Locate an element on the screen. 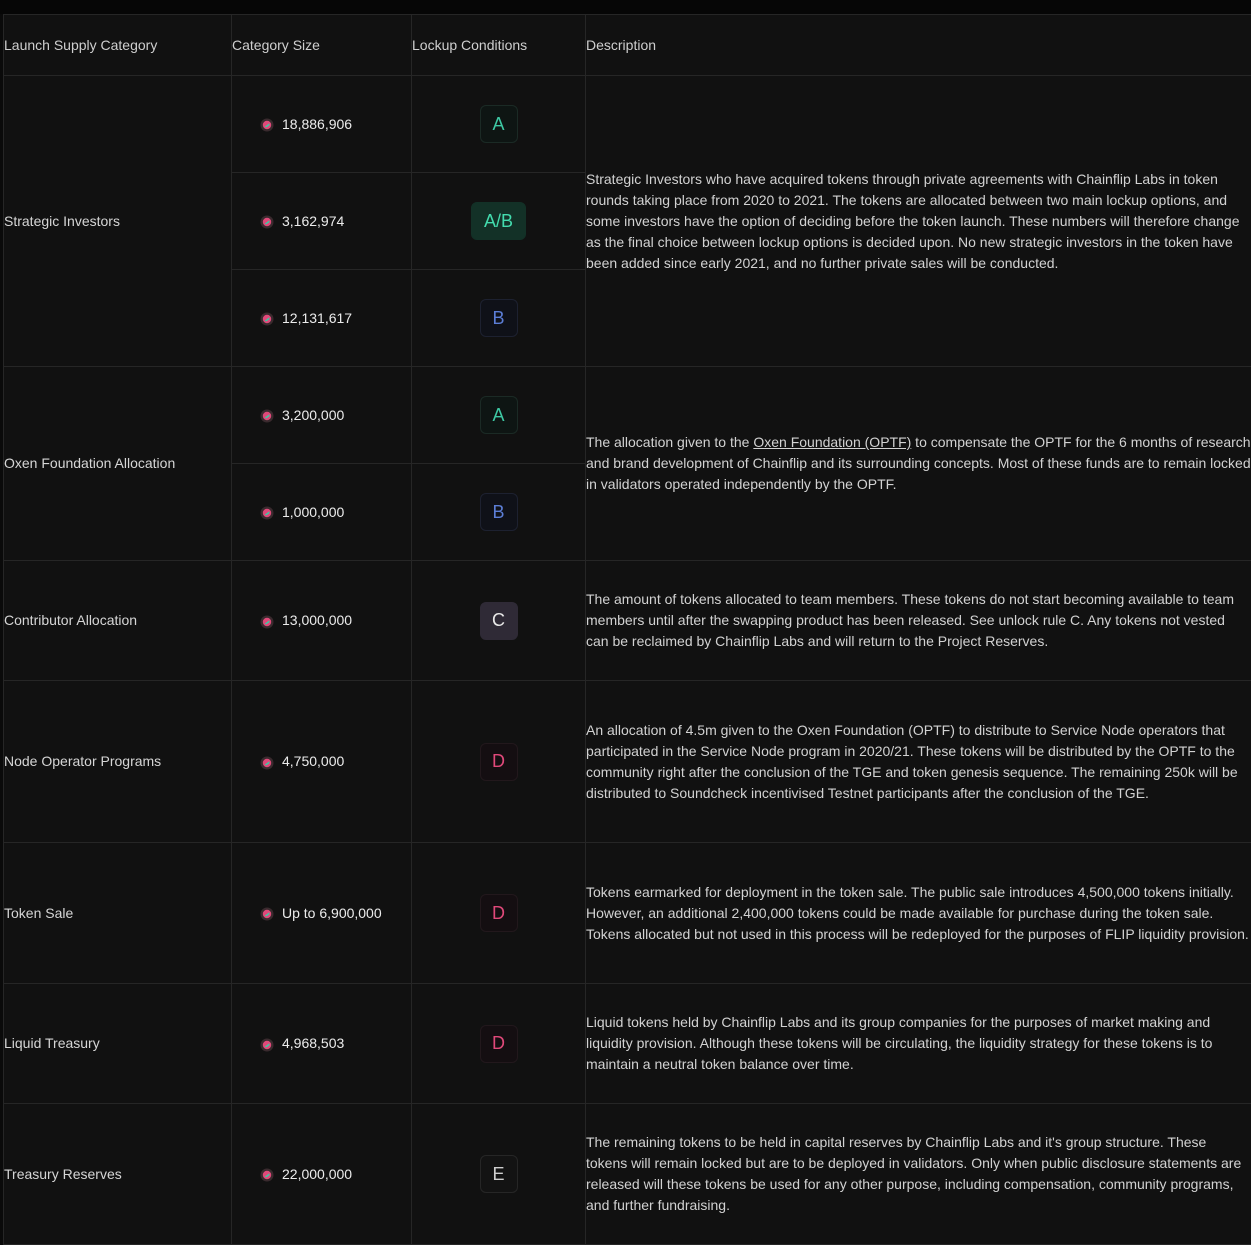 This screenshot has width=1251, height=1245. header-category-size: Category Size is located at coordinates (322, 45).